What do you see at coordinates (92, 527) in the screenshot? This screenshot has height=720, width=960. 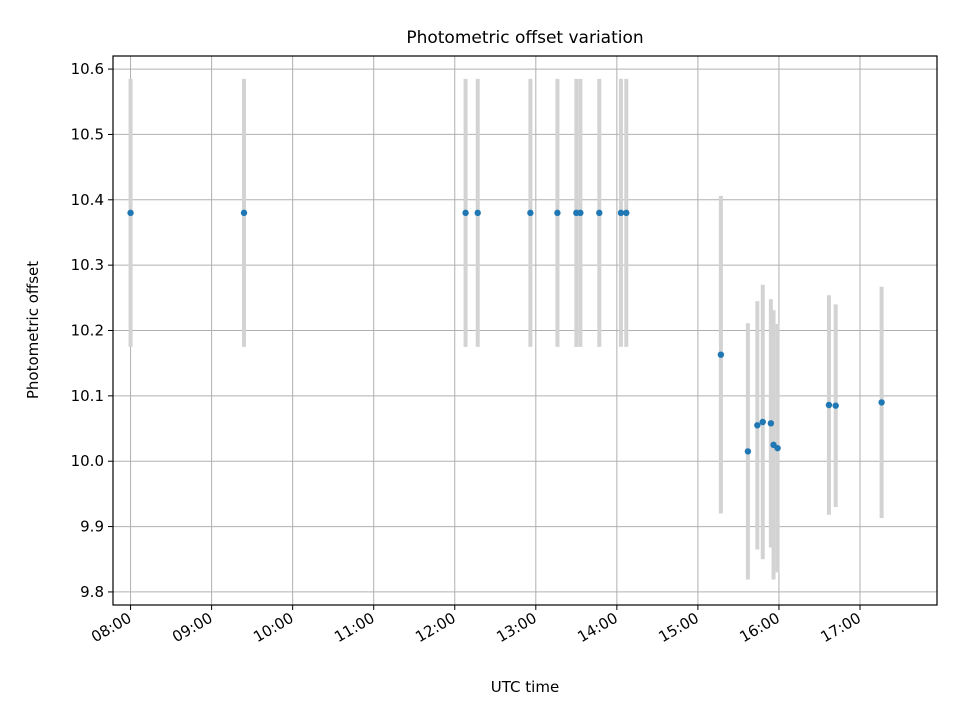 I see `y-tick-label: 9.9` at bounding box center [92, 527].